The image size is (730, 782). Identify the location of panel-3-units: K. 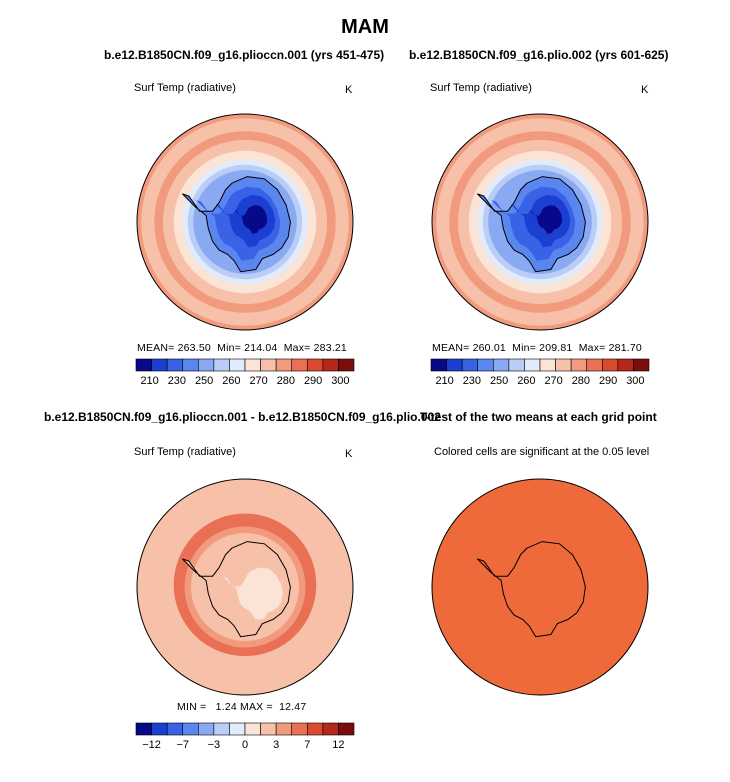
(349, 454).